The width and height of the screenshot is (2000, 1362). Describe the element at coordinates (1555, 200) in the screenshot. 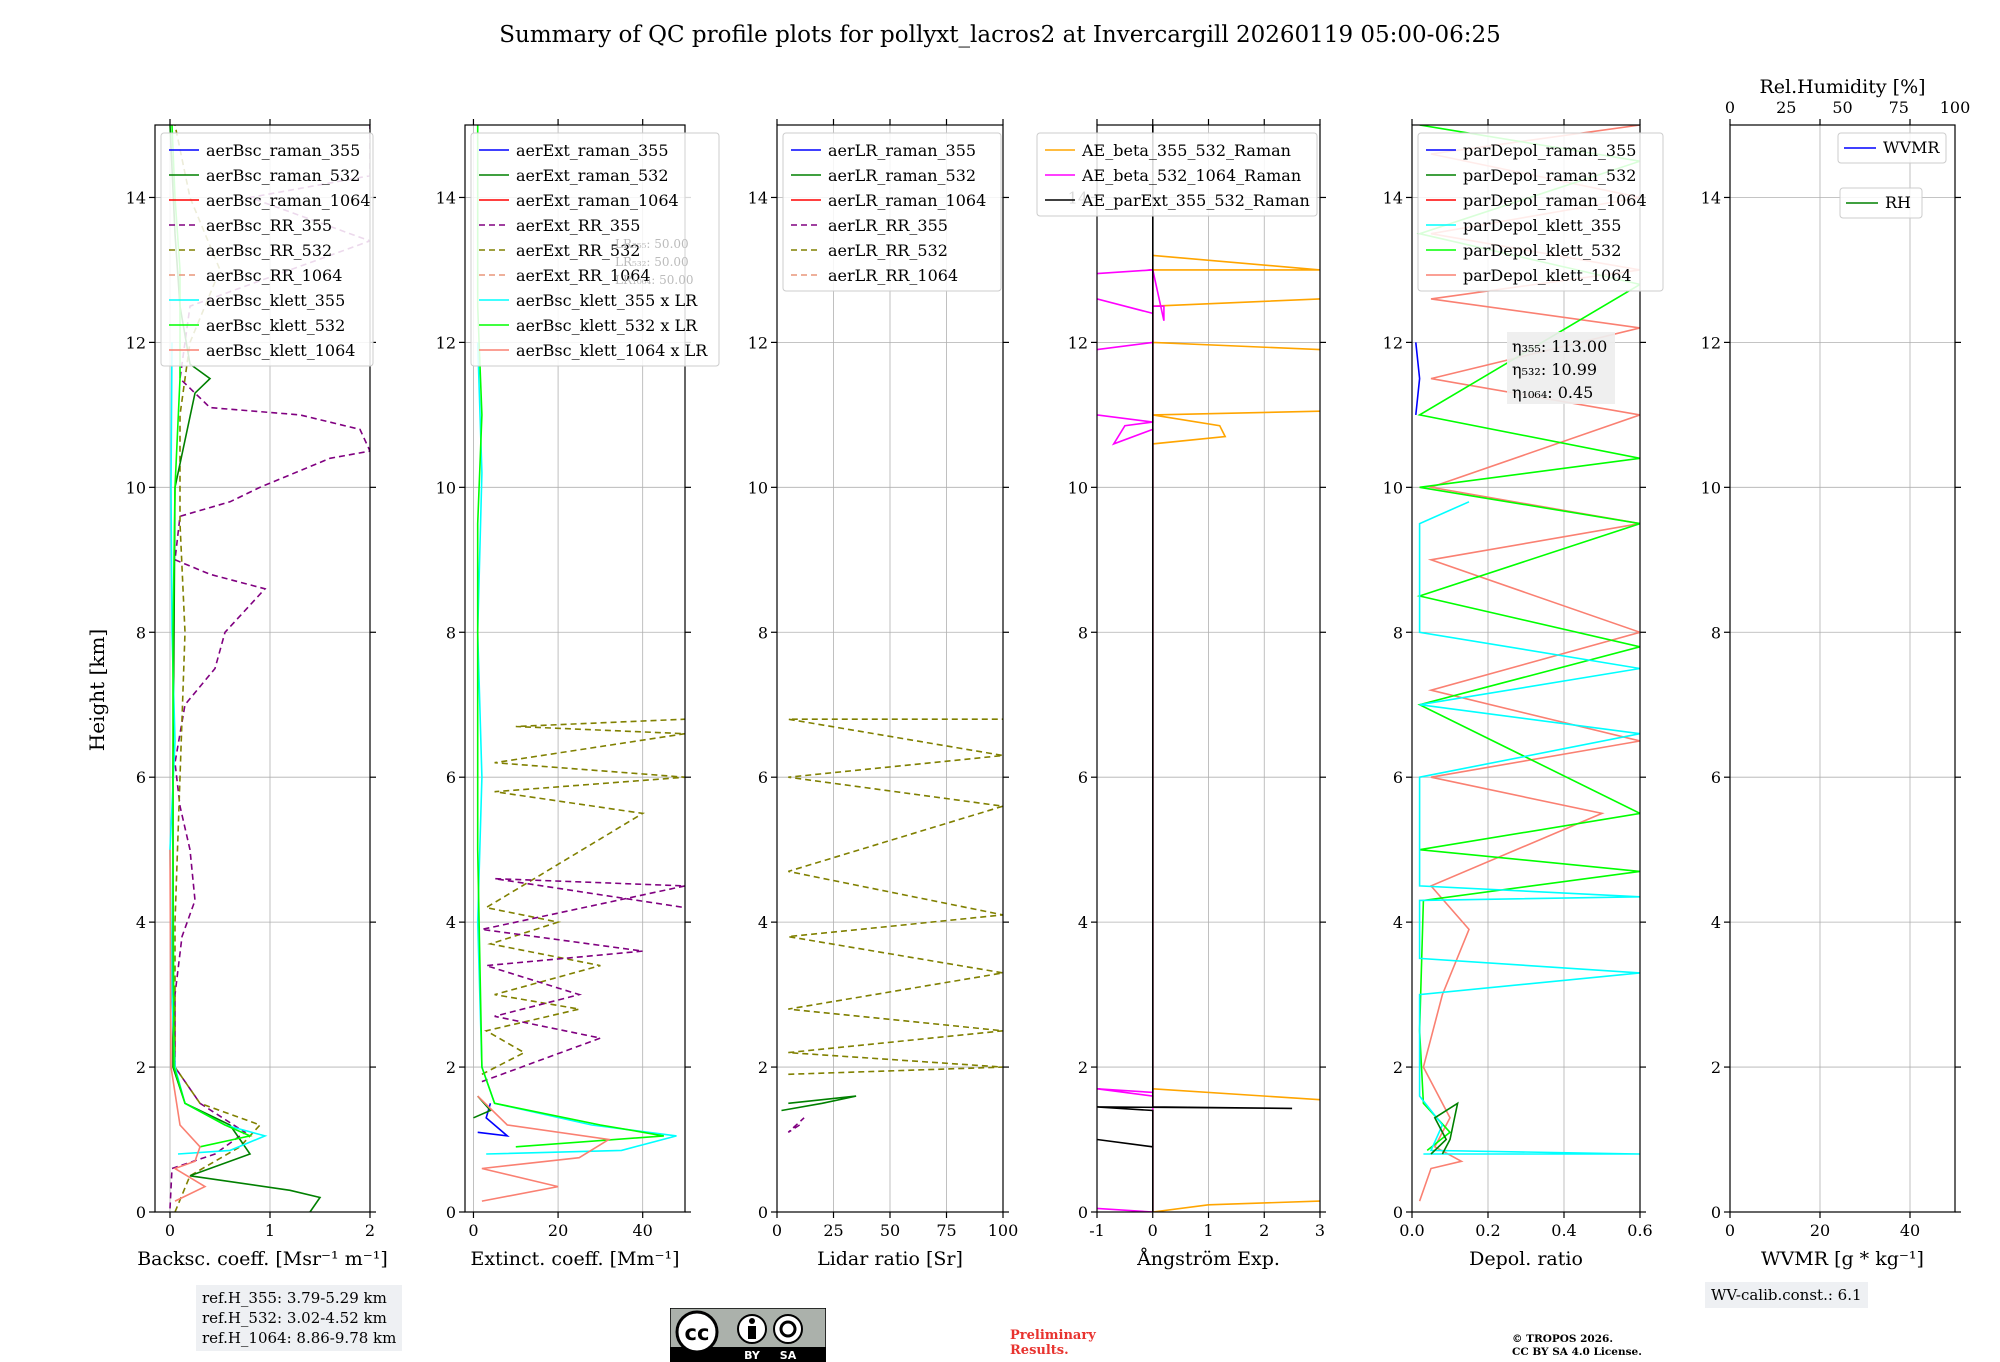

I see `legend-label: parDepol_raman_1064` at that location.